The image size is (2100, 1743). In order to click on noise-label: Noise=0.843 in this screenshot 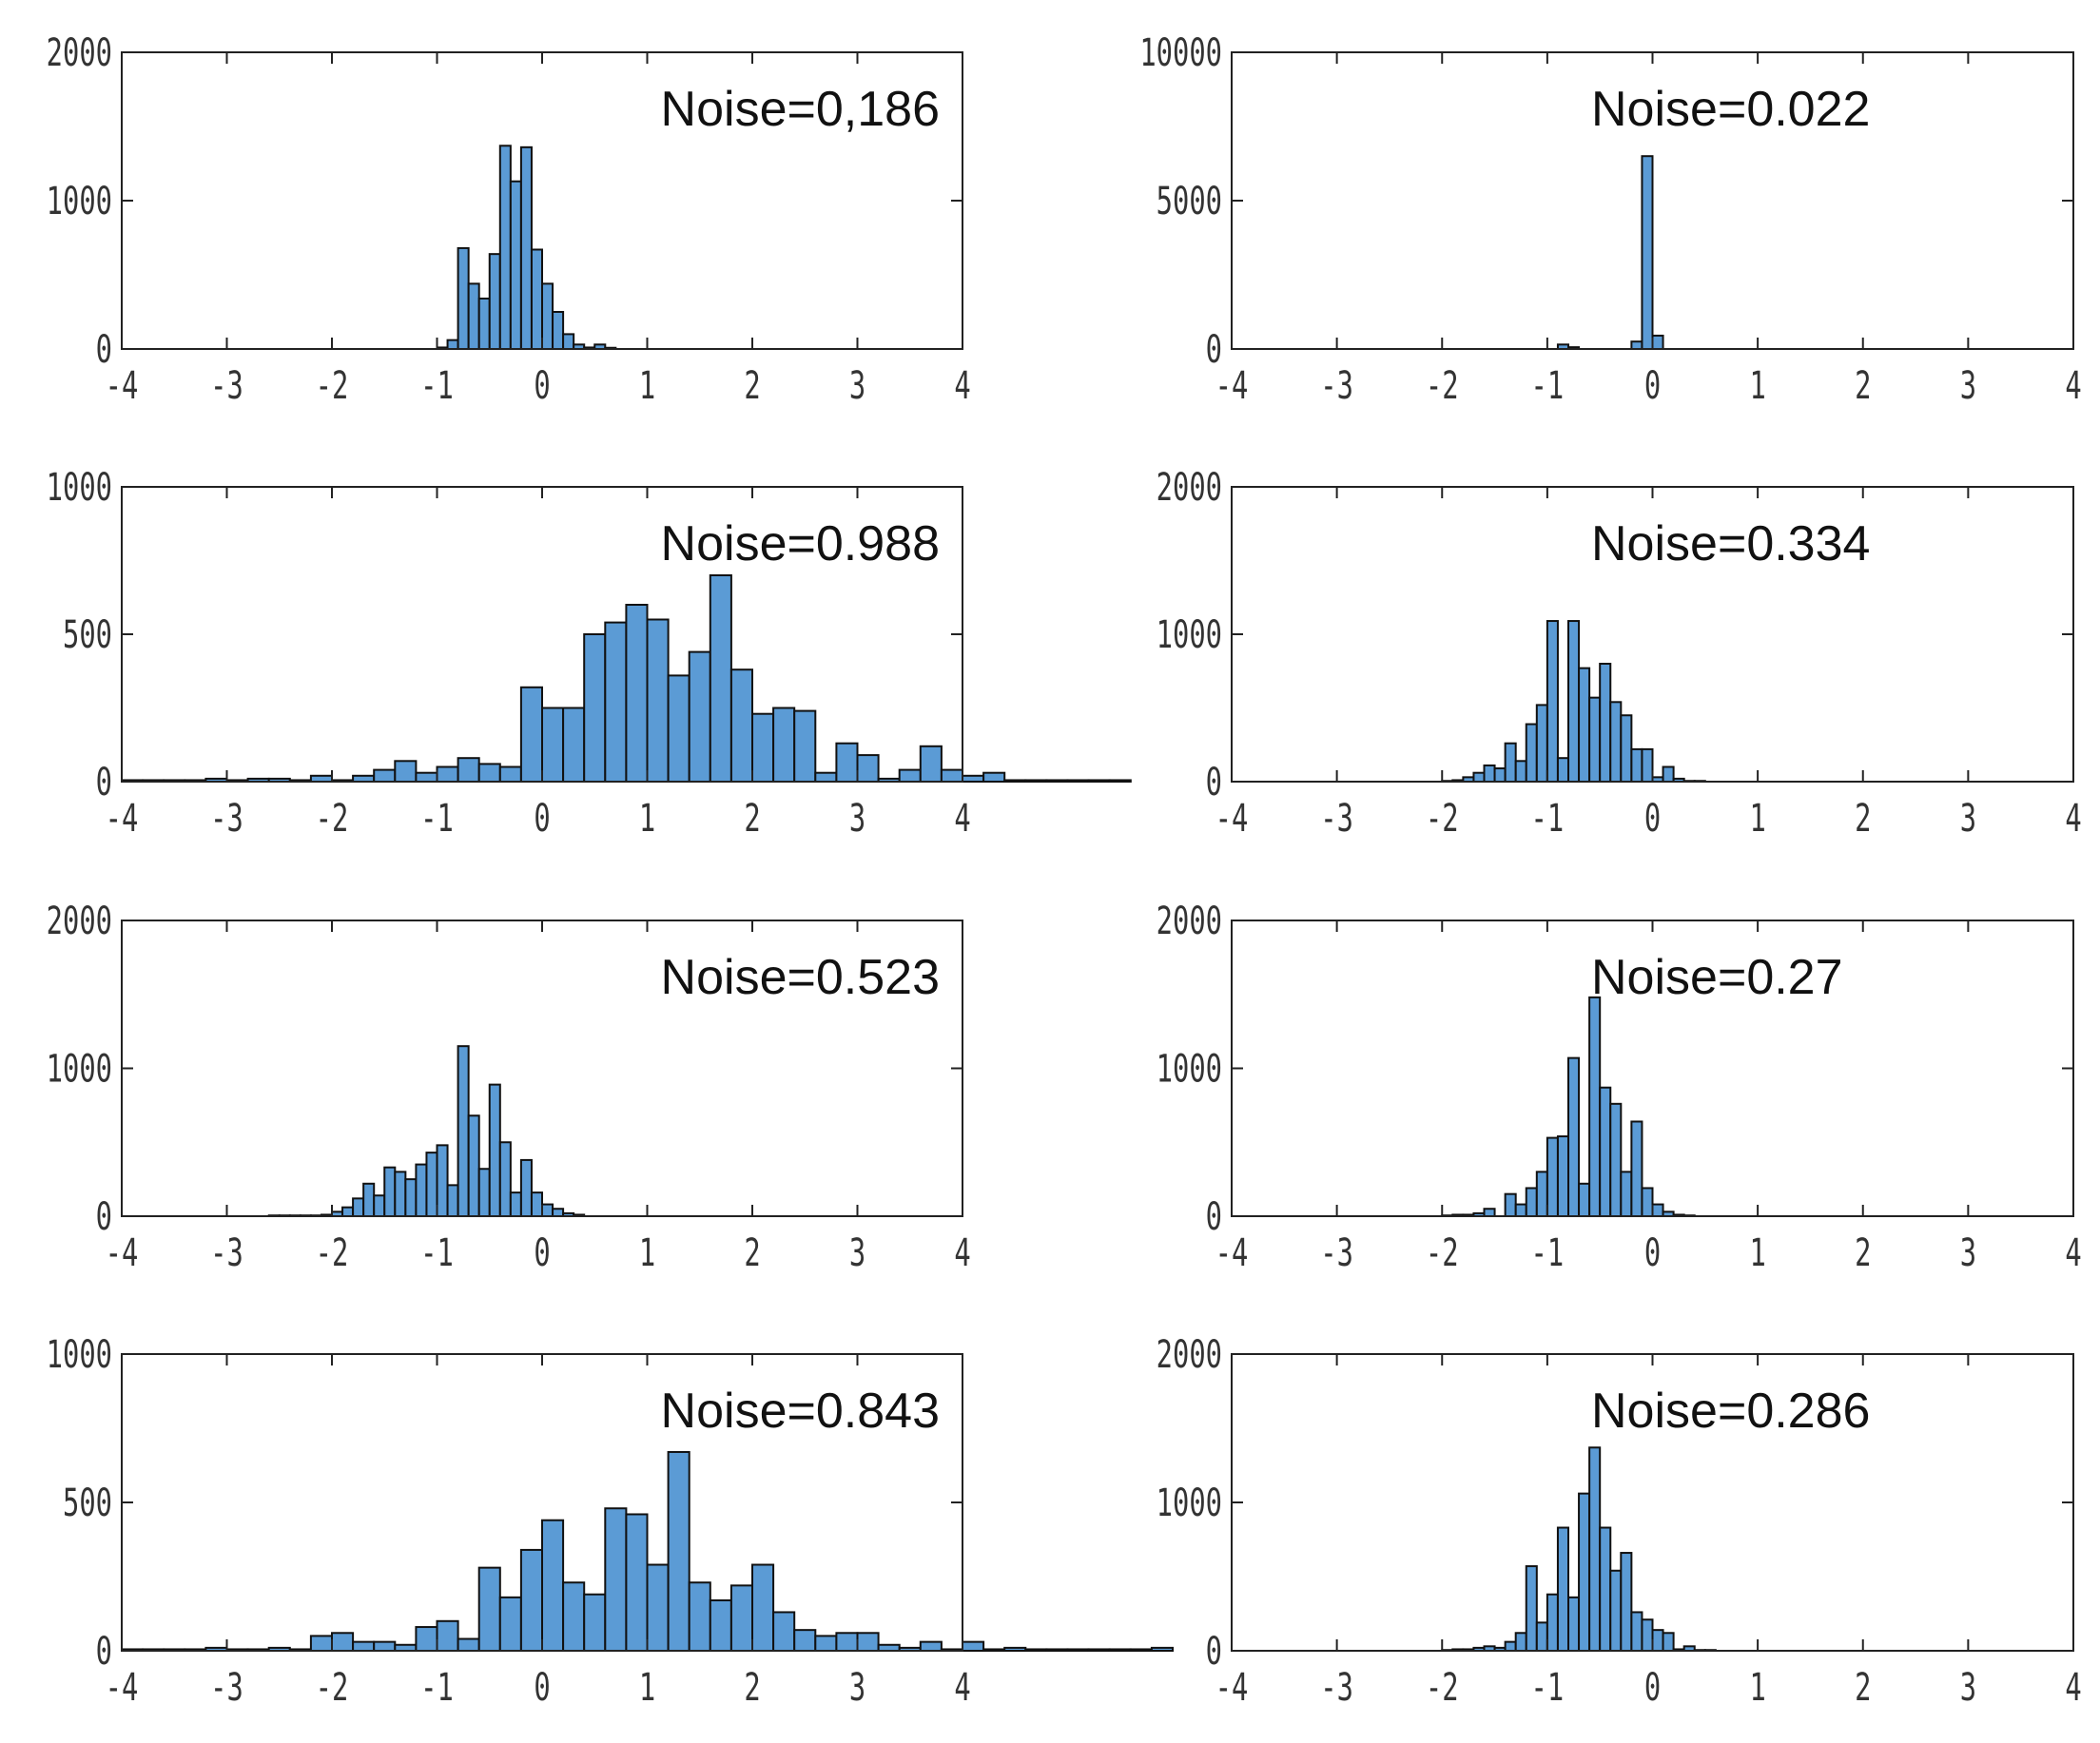, I will do `click(800, 1411)`.